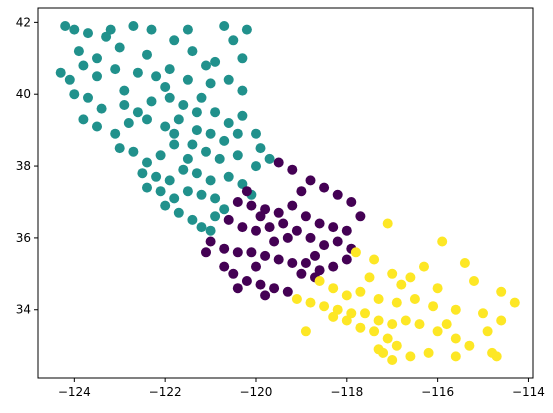 This screenshot has height=413, width=553. I want to click on x-tick-label: −124, so click(74, 392).